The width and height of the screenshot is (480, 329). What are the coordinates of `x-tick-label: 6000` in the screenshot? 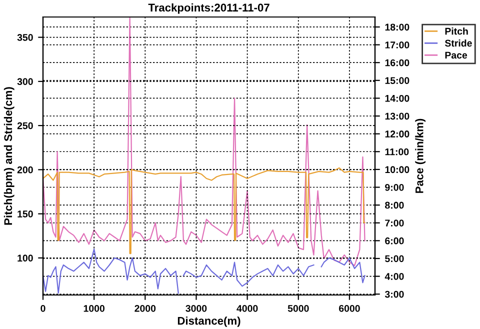 It's located at (349, 308).